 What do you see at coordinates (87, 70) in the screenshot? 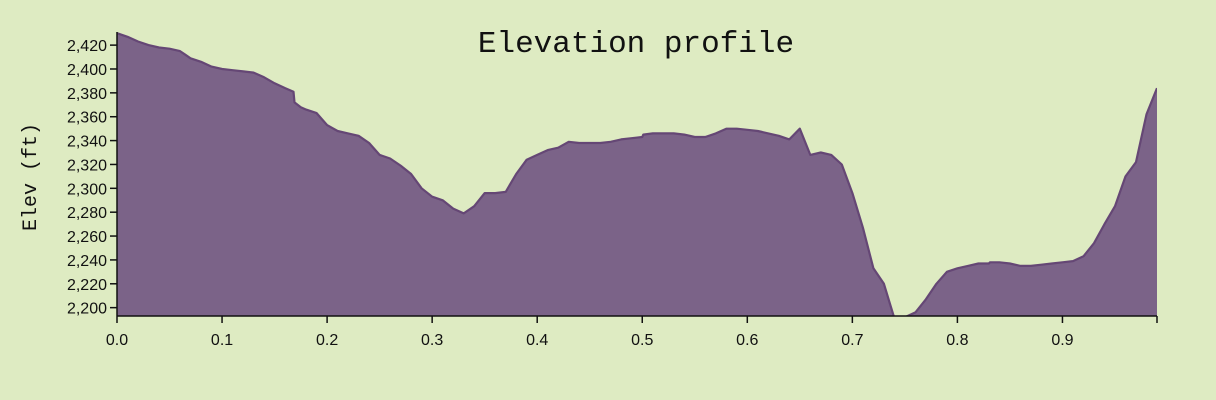
I see `y-tick-label: 2,400` at bounding box center [87, 70].